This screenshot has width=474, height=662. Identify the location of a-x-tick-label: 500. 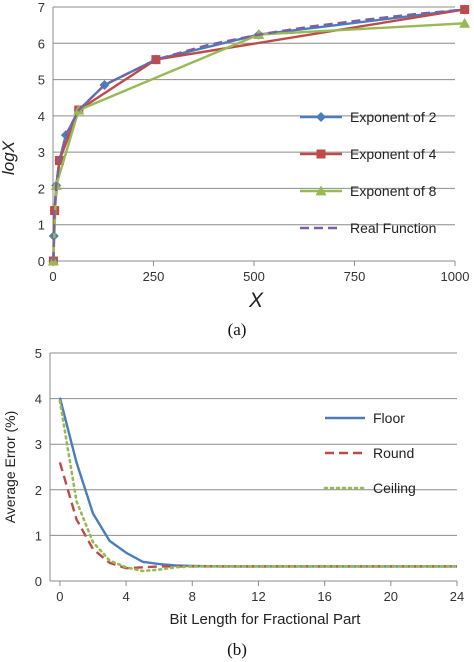
(254, 276).